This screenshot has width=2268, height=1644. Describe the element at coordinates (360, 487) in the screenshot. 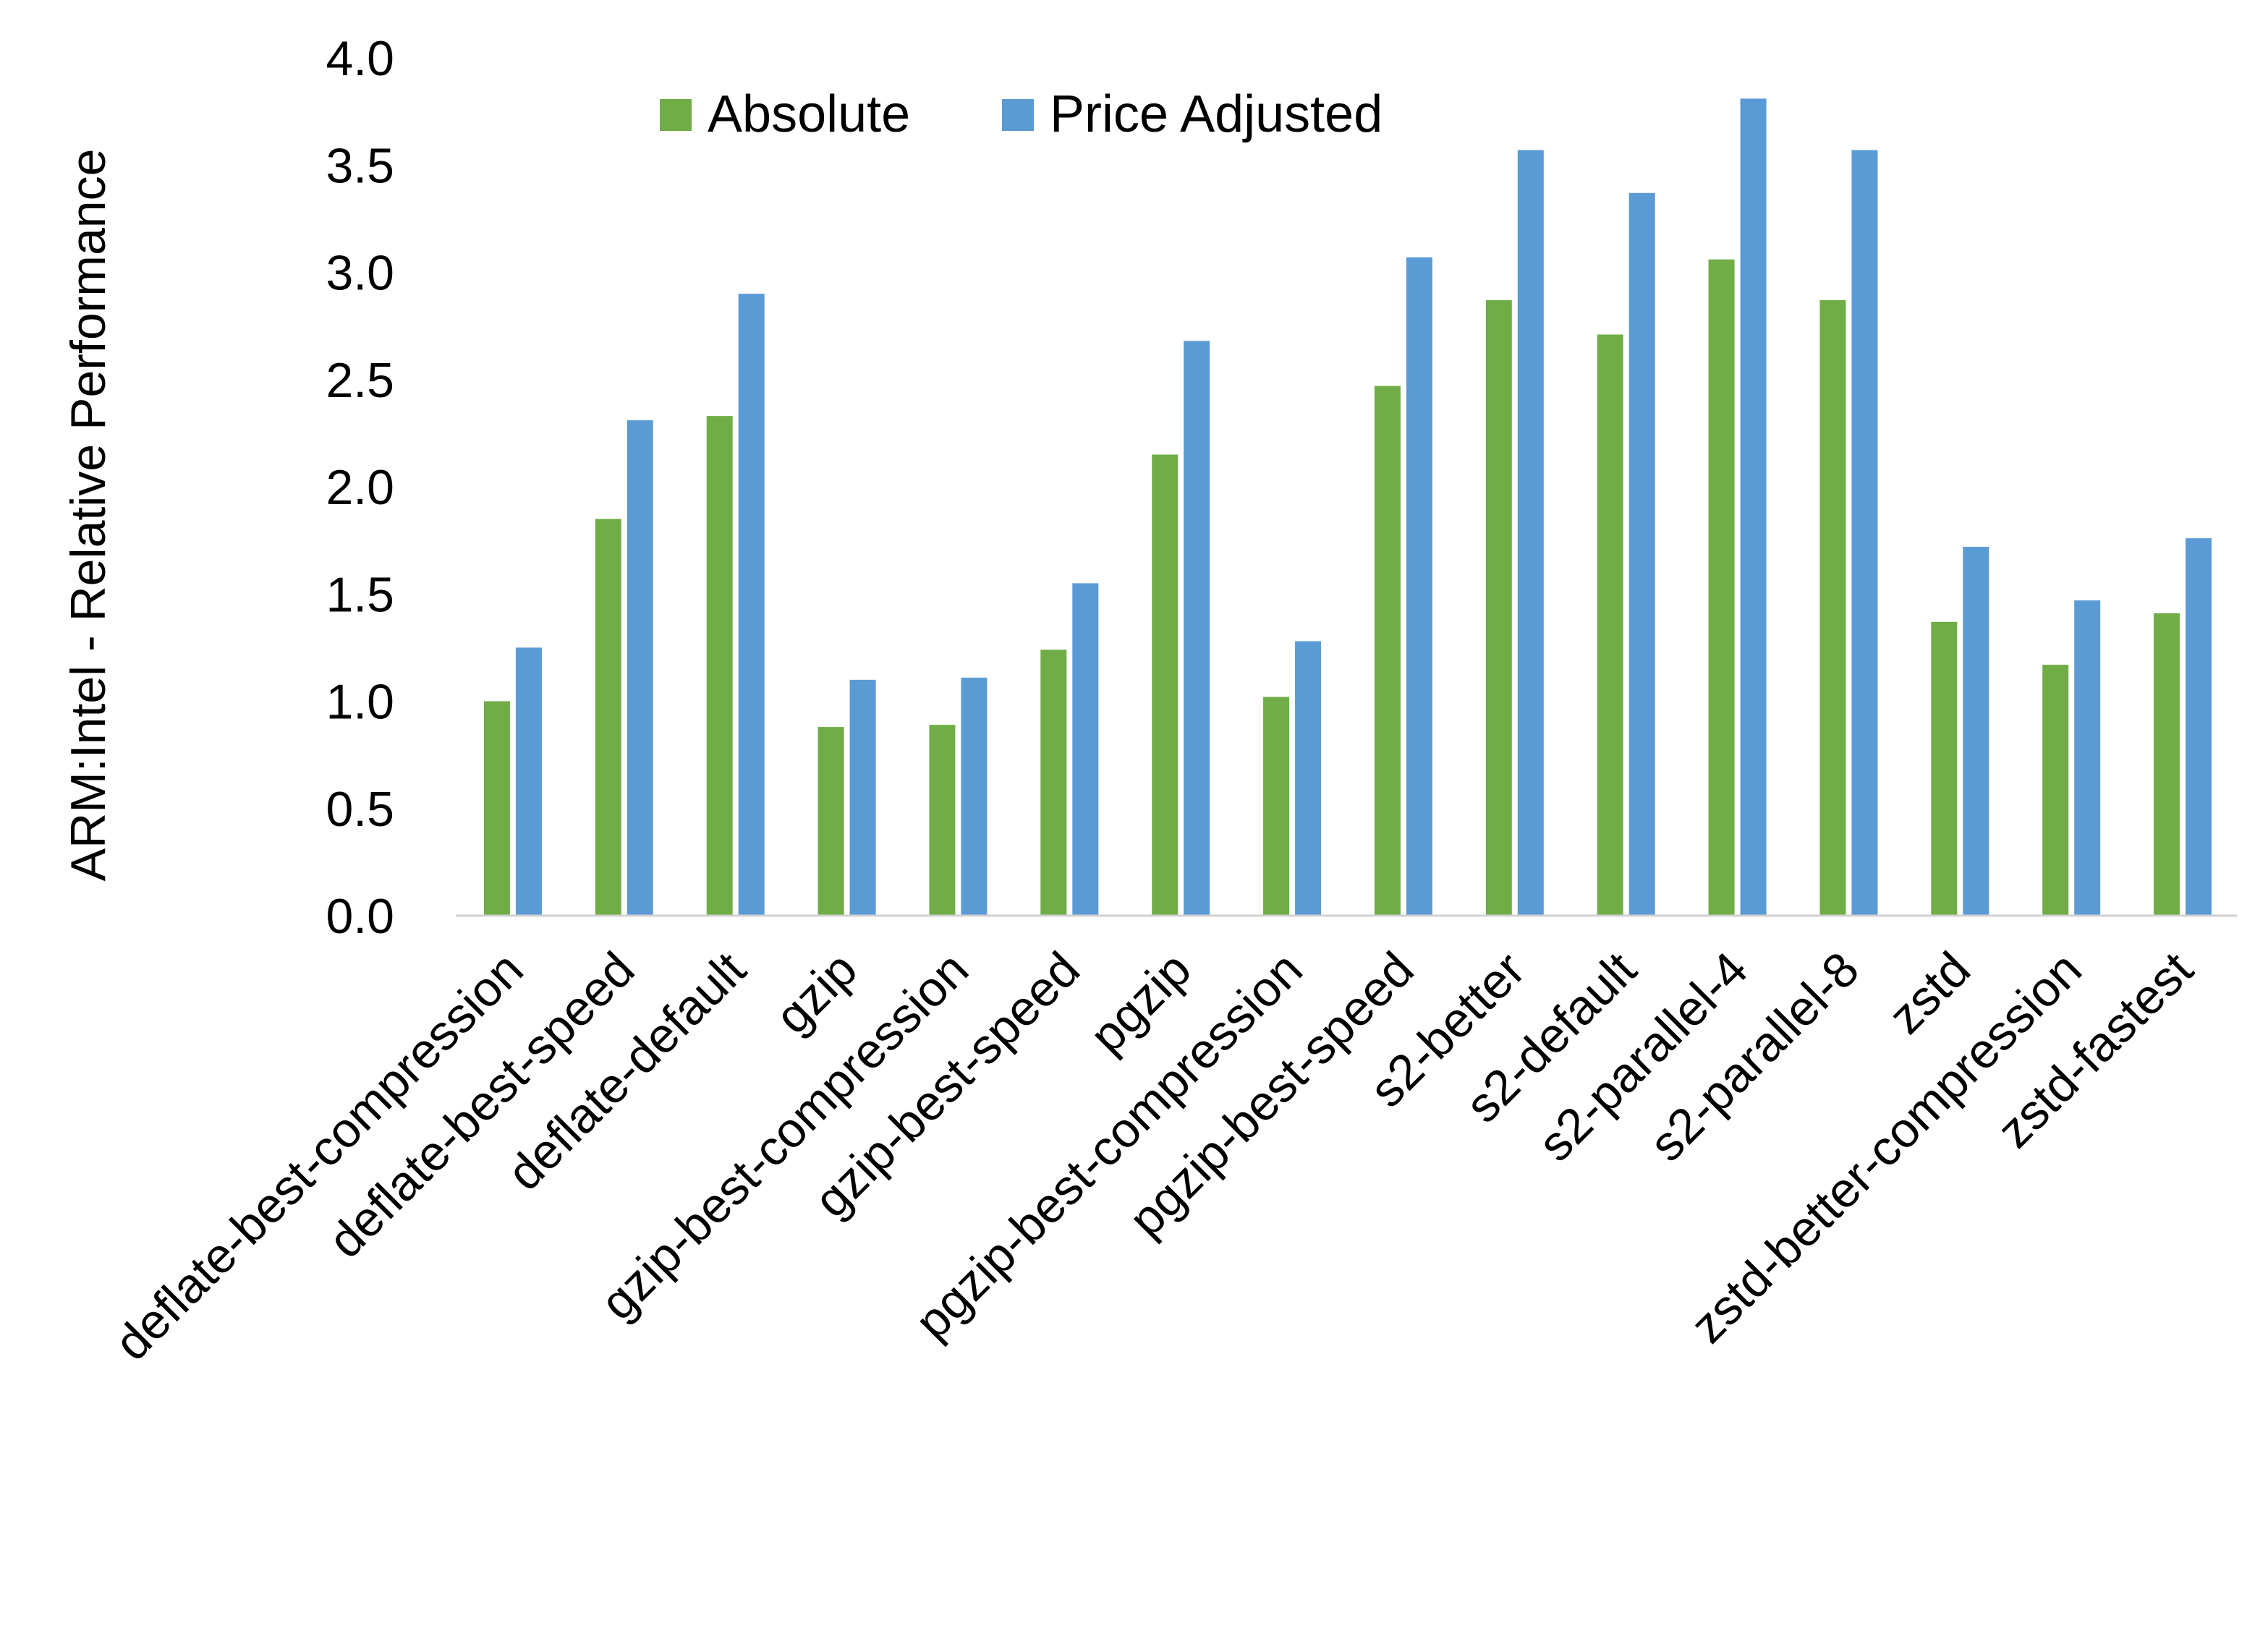

I see `y-tick-label: 2.0` at that location.